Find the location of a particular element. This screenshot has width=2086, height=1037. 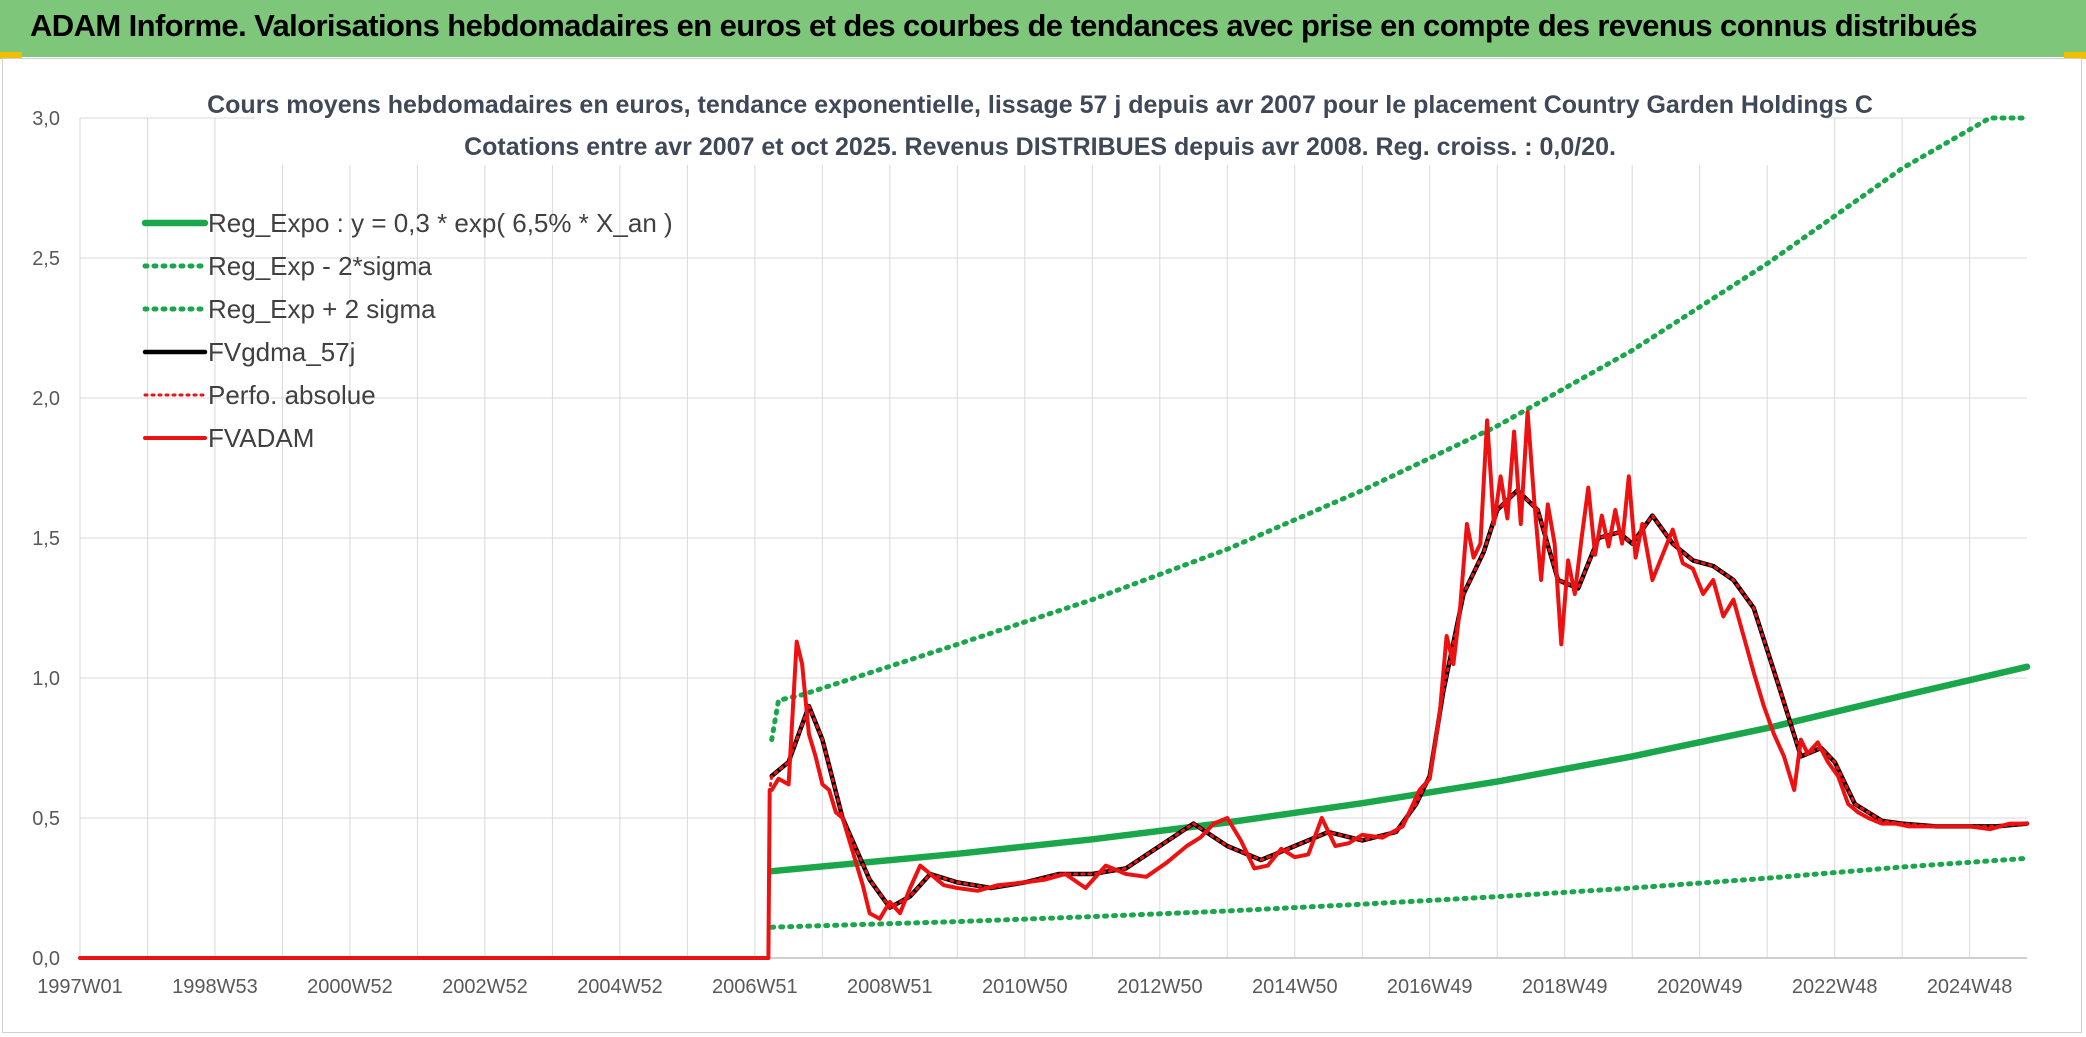

legend-label-fvadam: FVADAM is located at coordinates (261, 438).